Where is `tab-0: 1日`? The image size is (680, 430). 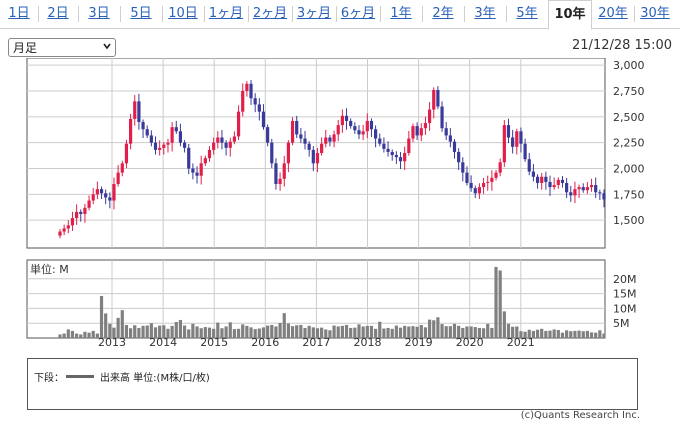 tab-0: 1日 is located at coordinates (19, 14).